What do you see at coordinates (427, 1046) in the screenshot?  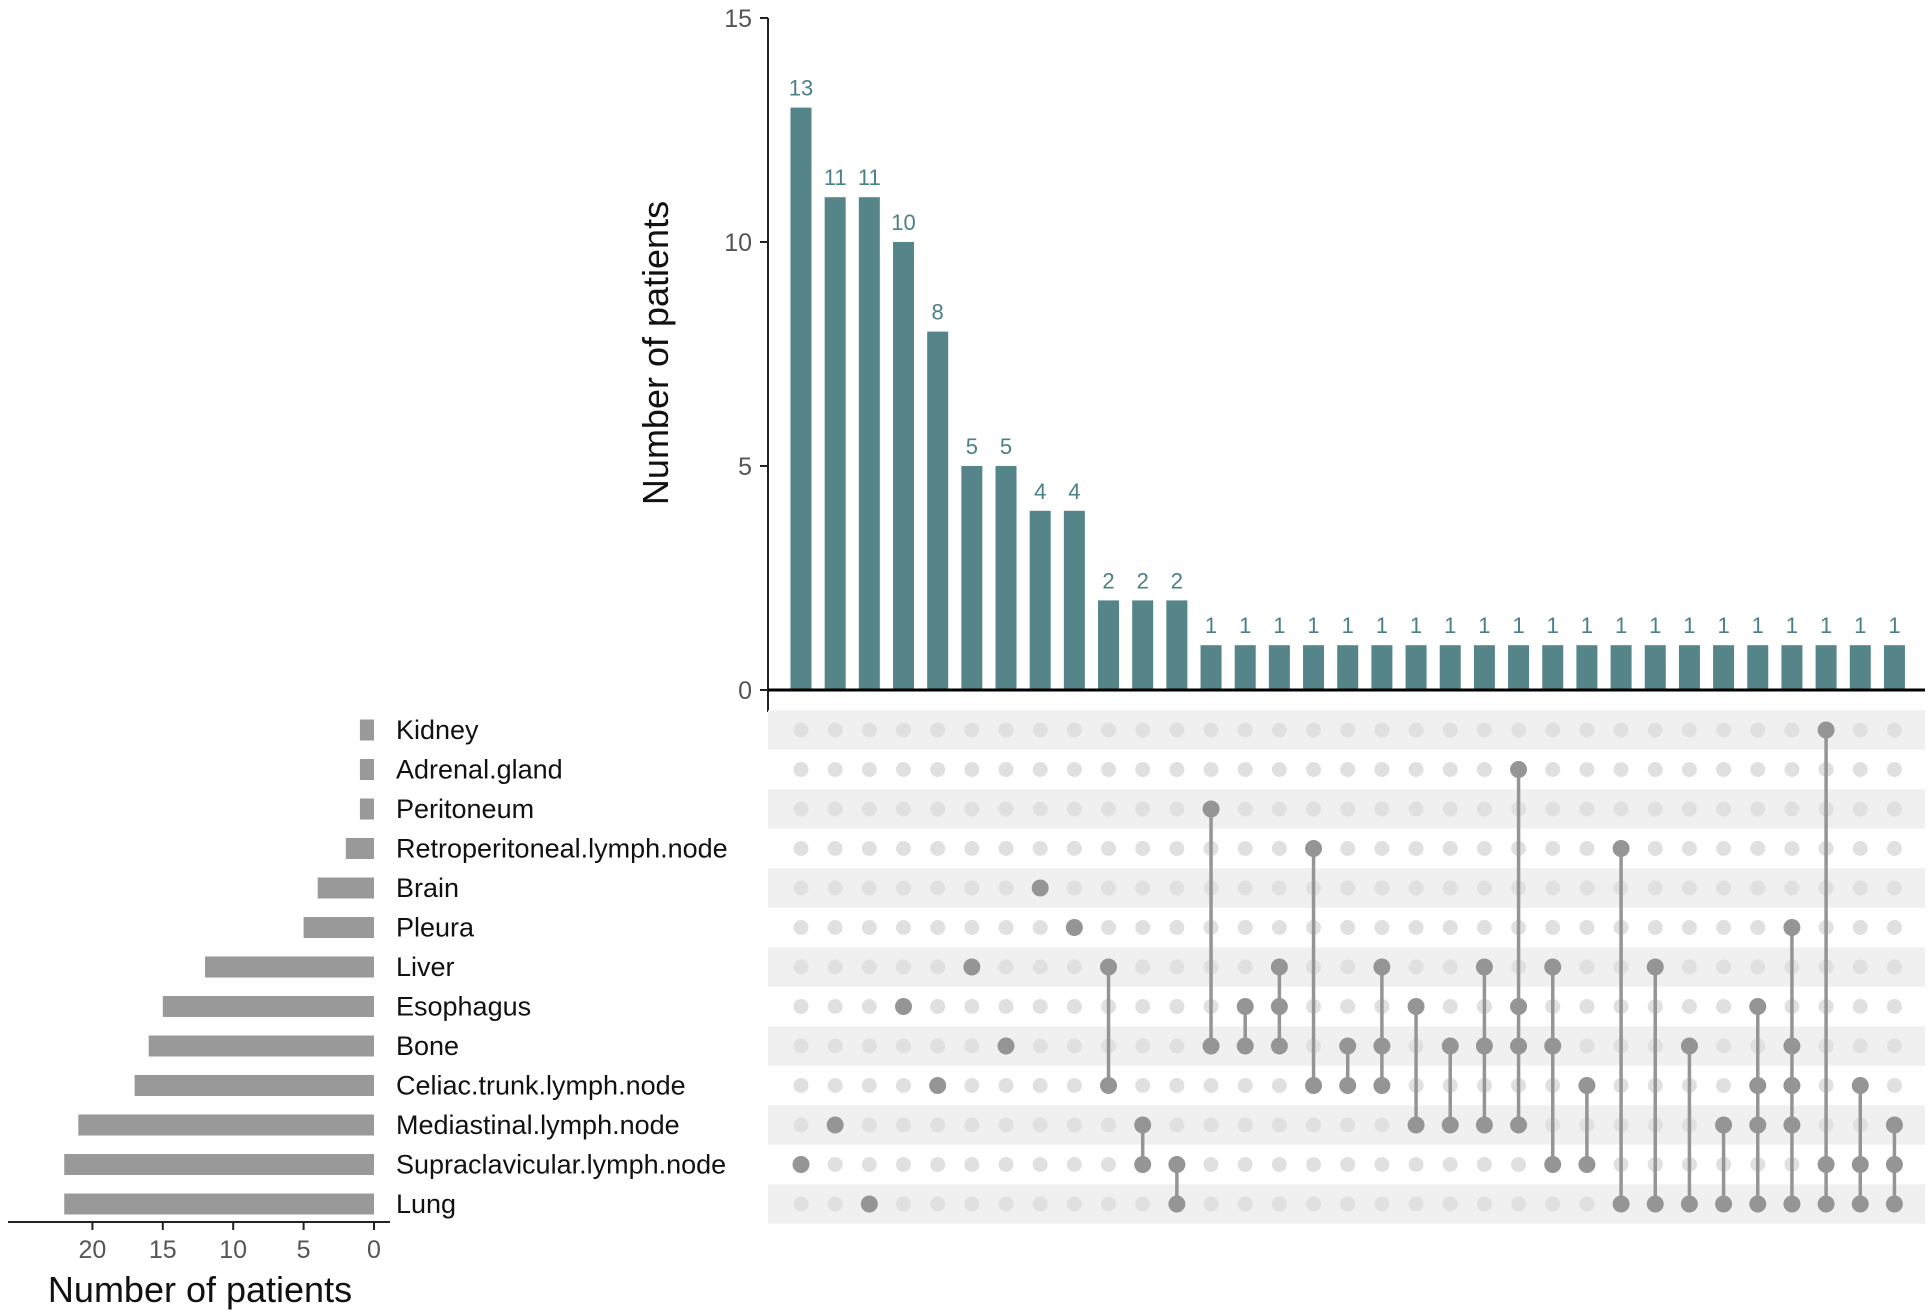 I see `set-label: Bone` at bounding box center [427, 1046].